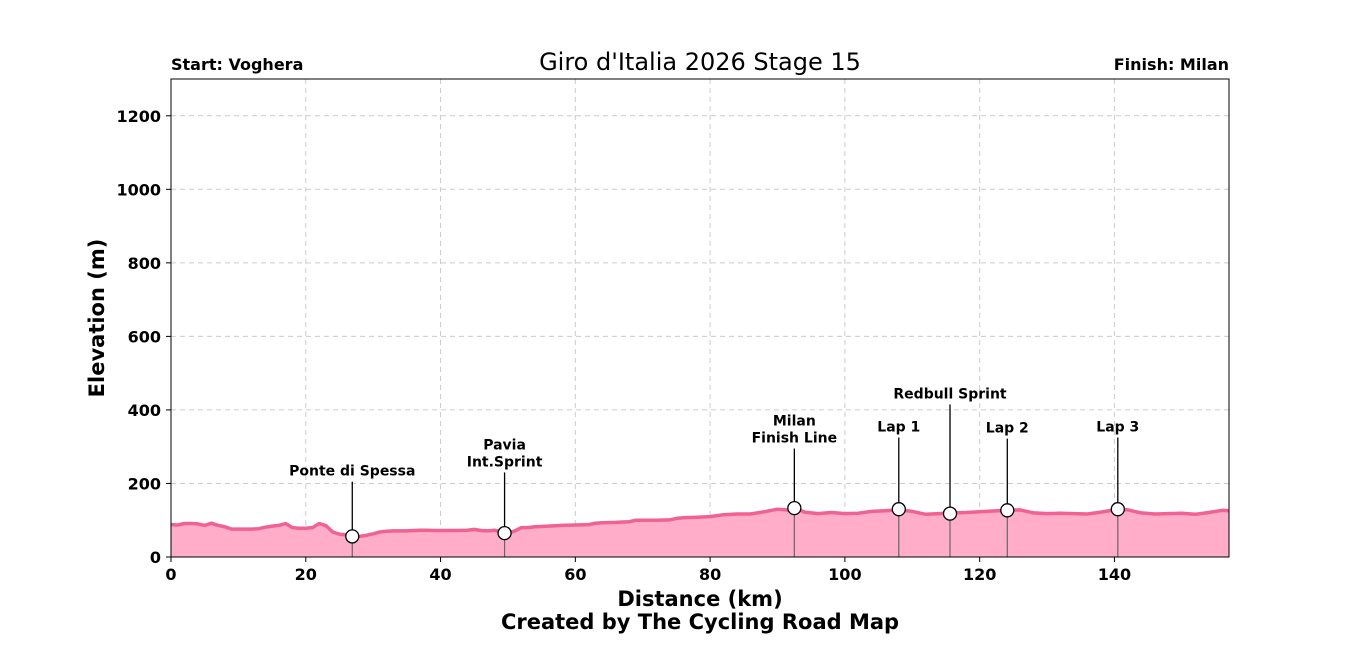 The height and width of the screenshot is (655, 1366). I want to click on y-tick-label: 600, so click(144, 336).